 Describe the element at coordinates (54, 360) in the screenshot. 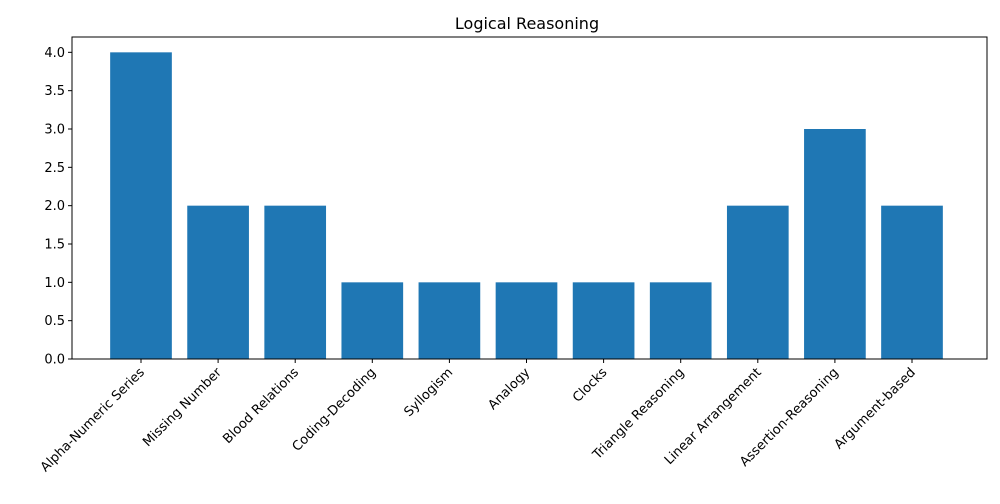

I see `y-tick-label: 0.0` at that location.